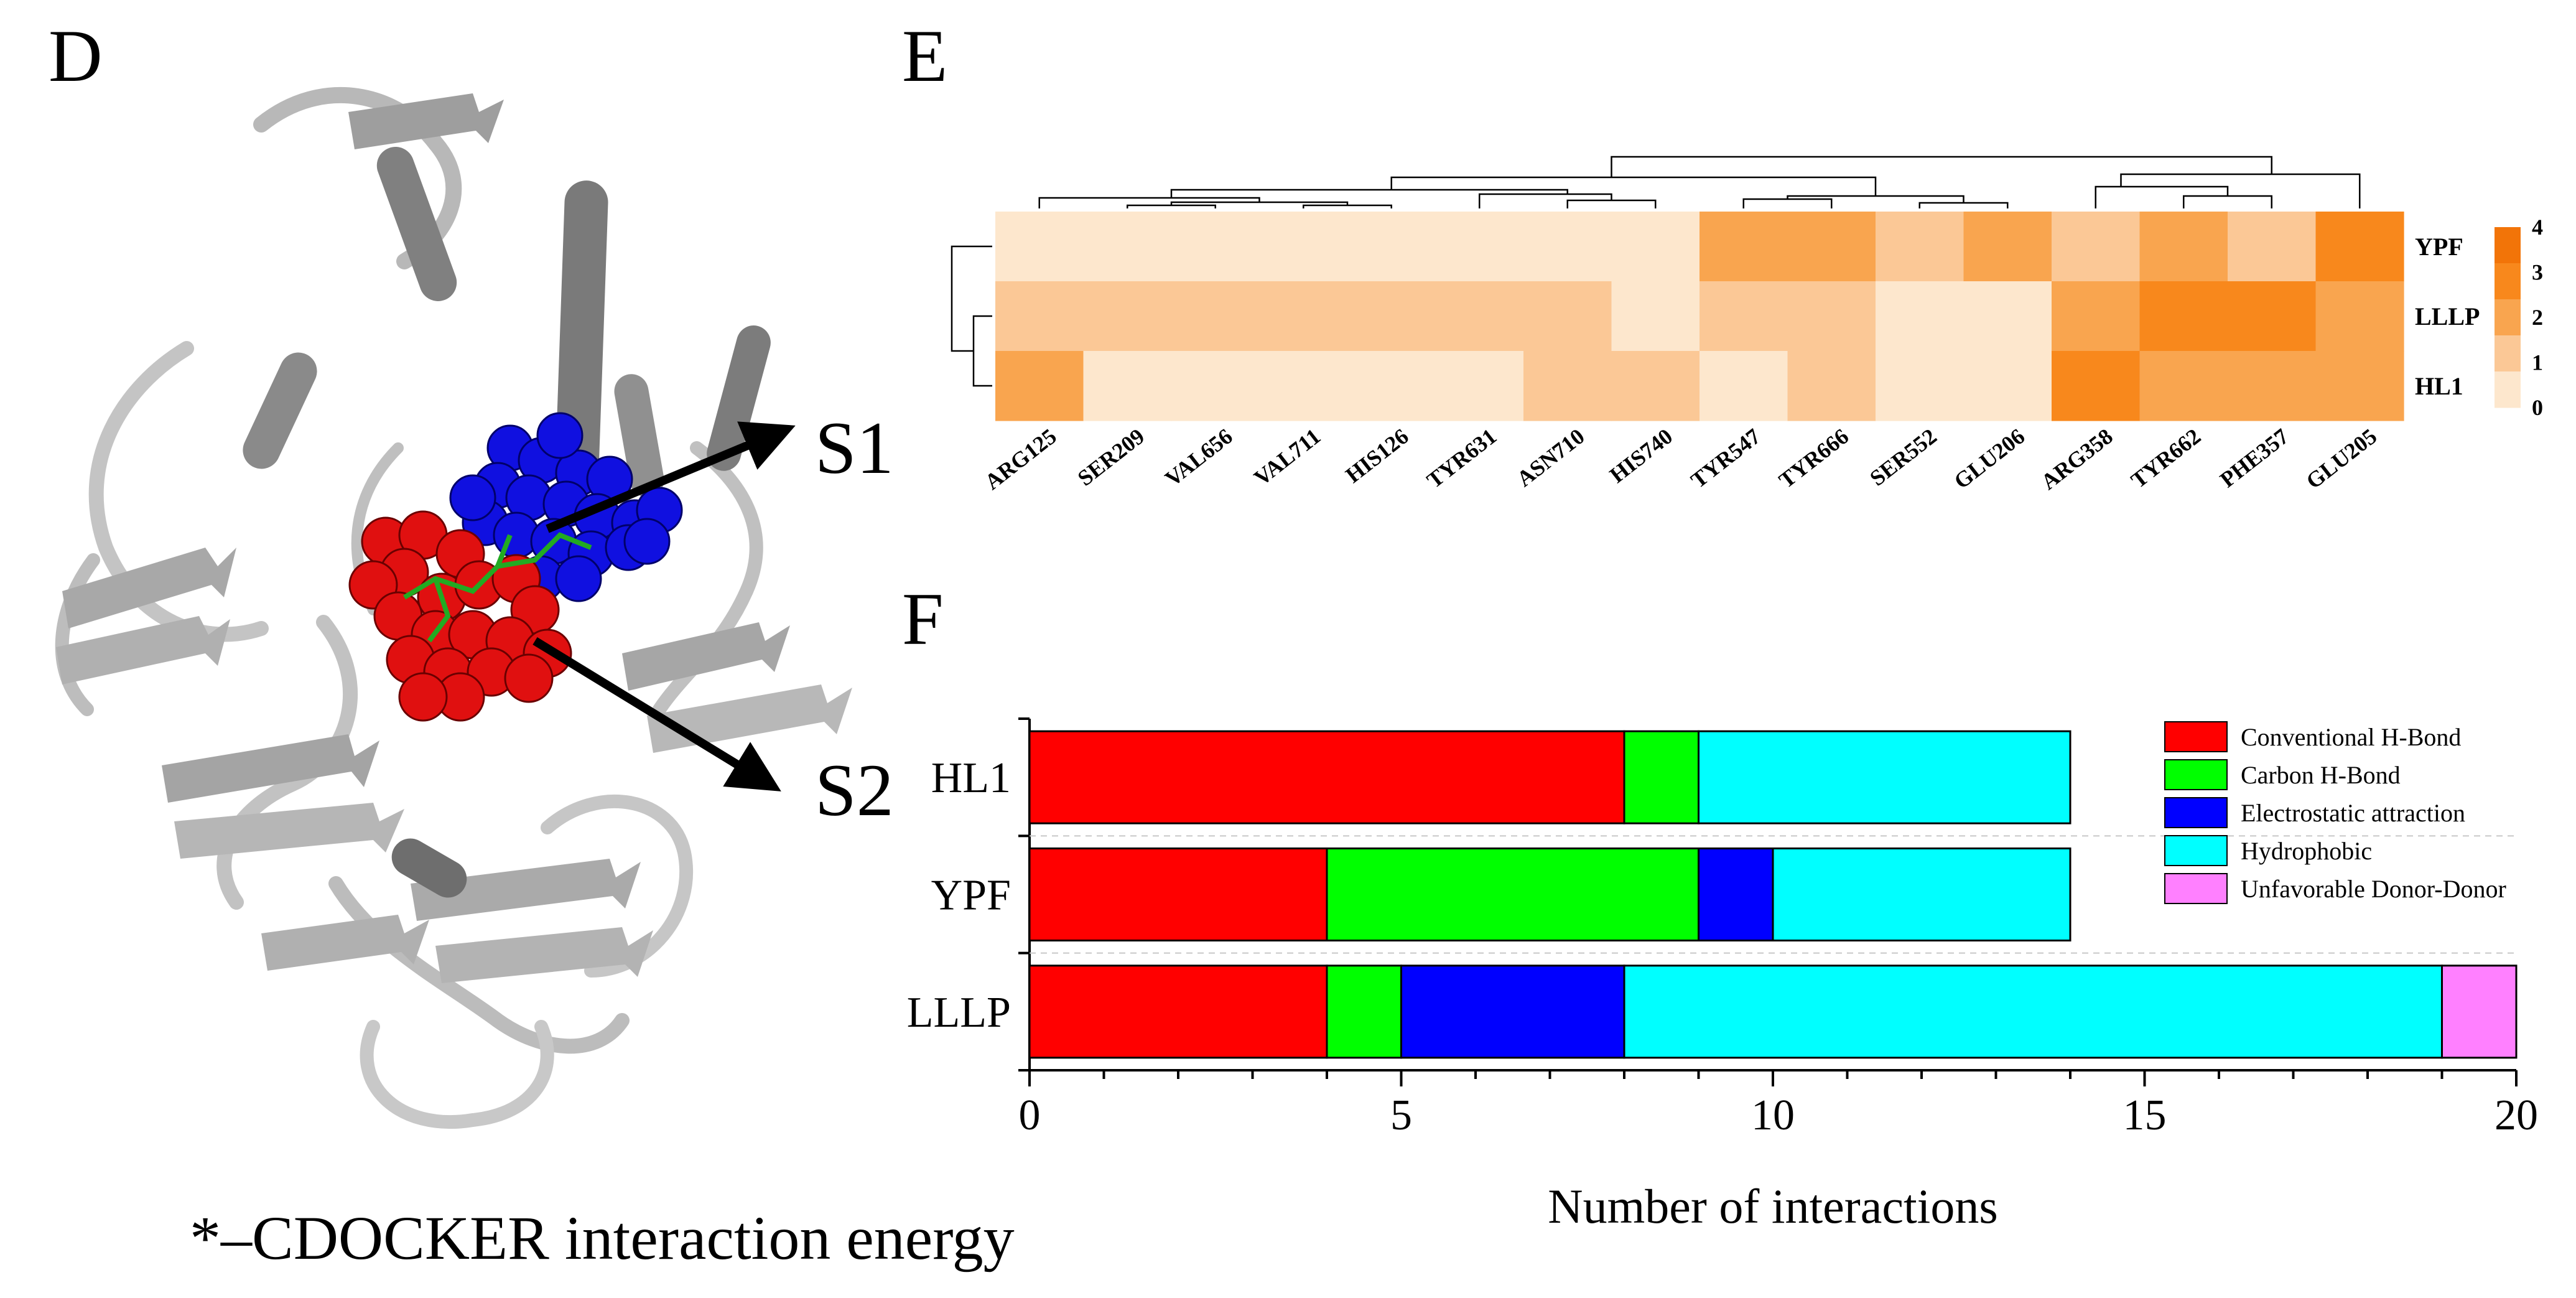 The height and width of the screenshot is (1298, 2576). Describe the element at coordinates (1377, 456) in the screenshot. I see `heatmap-column-label: HIS126` at that location.